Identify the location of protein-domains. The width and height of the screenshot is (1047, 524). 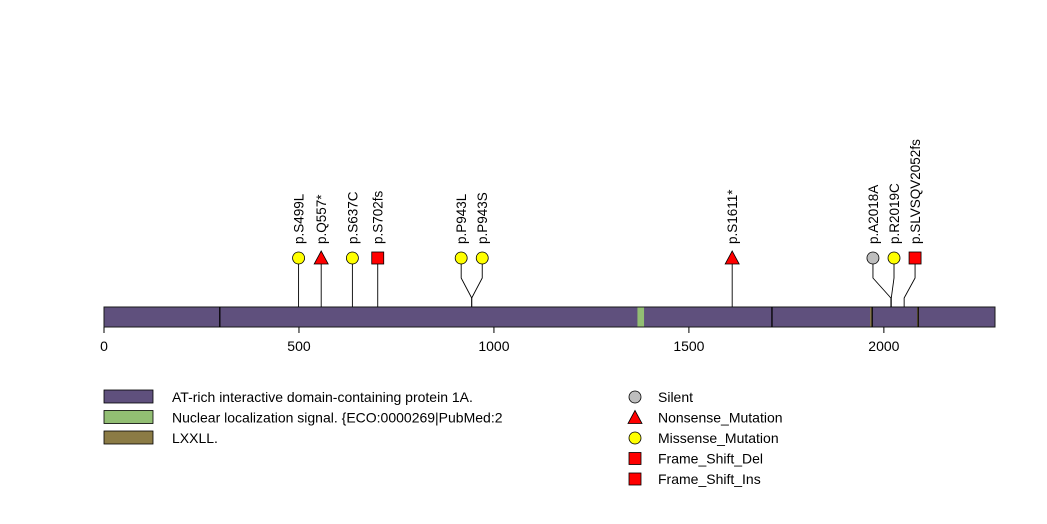
(549, 317).